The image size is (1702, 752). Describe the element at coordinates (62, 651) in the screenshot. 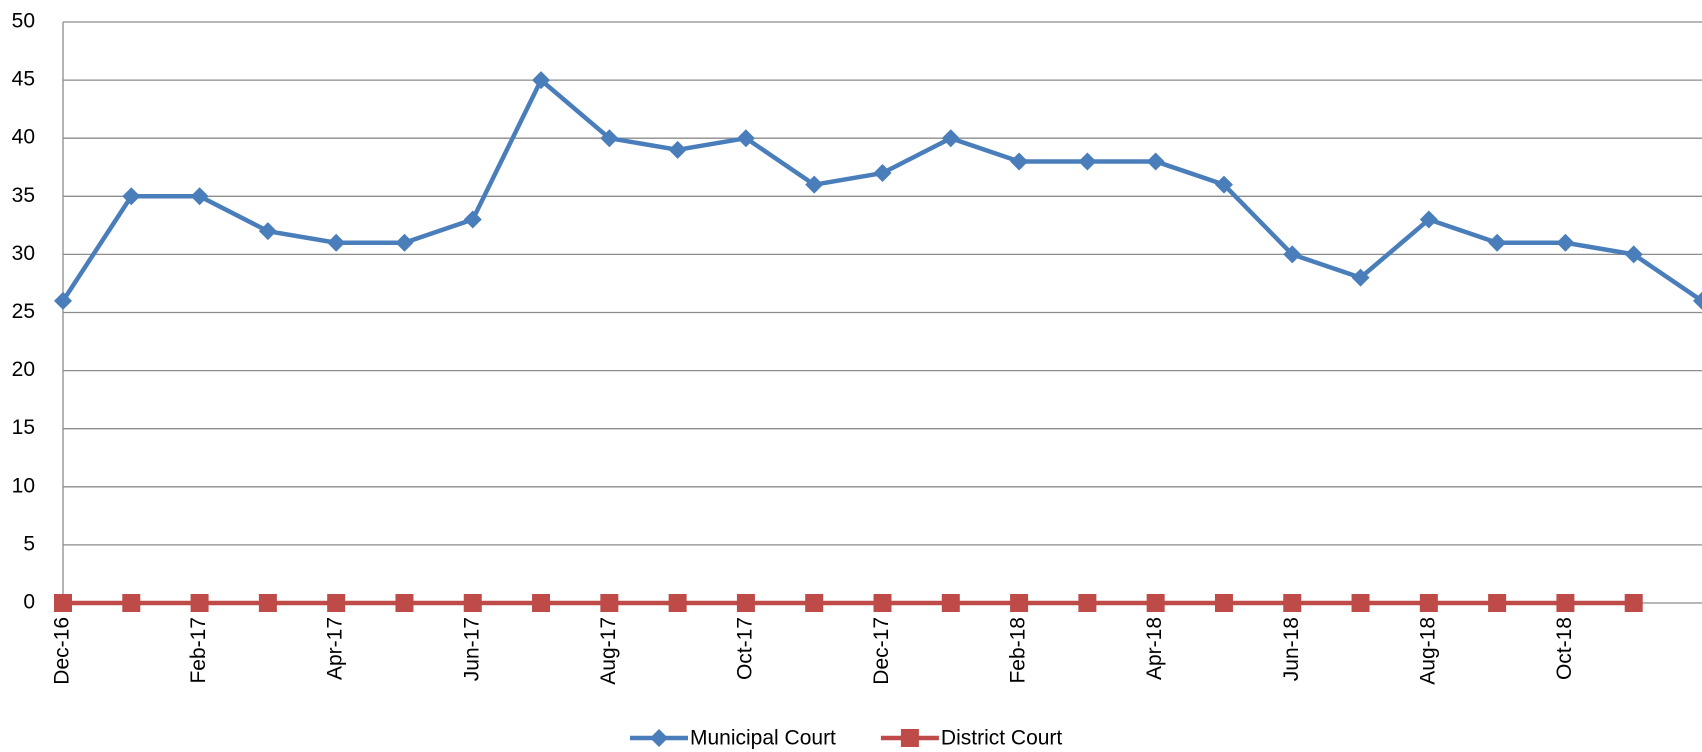

I see `x-tick-label: Dec-16` at that location.